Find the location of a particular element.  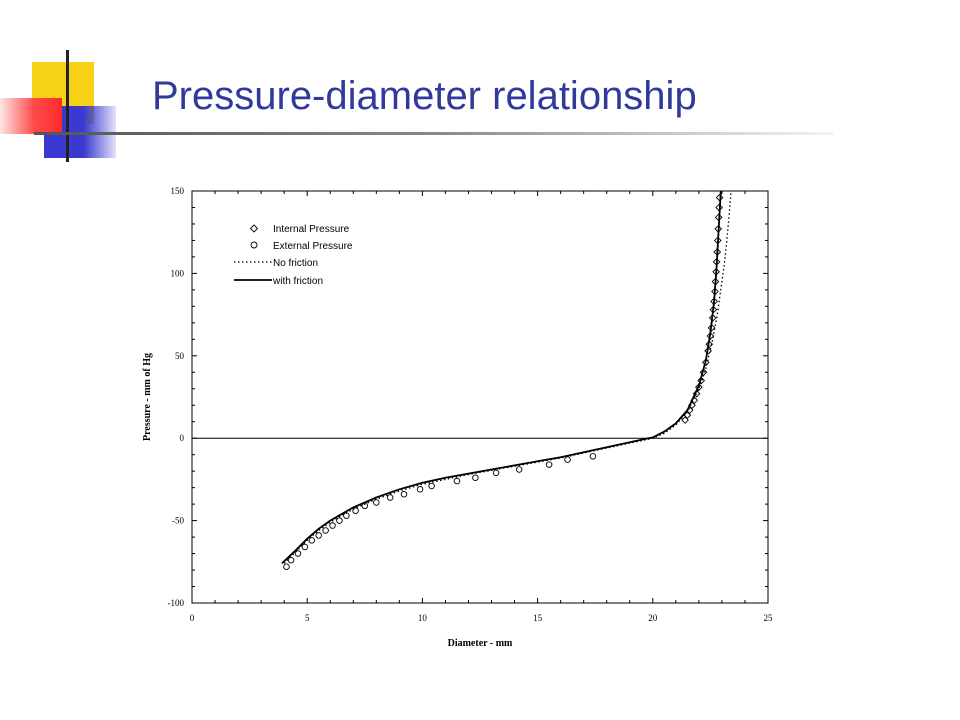

legend-internal-label: Internal Pressure is located at coordinates (311, 229).